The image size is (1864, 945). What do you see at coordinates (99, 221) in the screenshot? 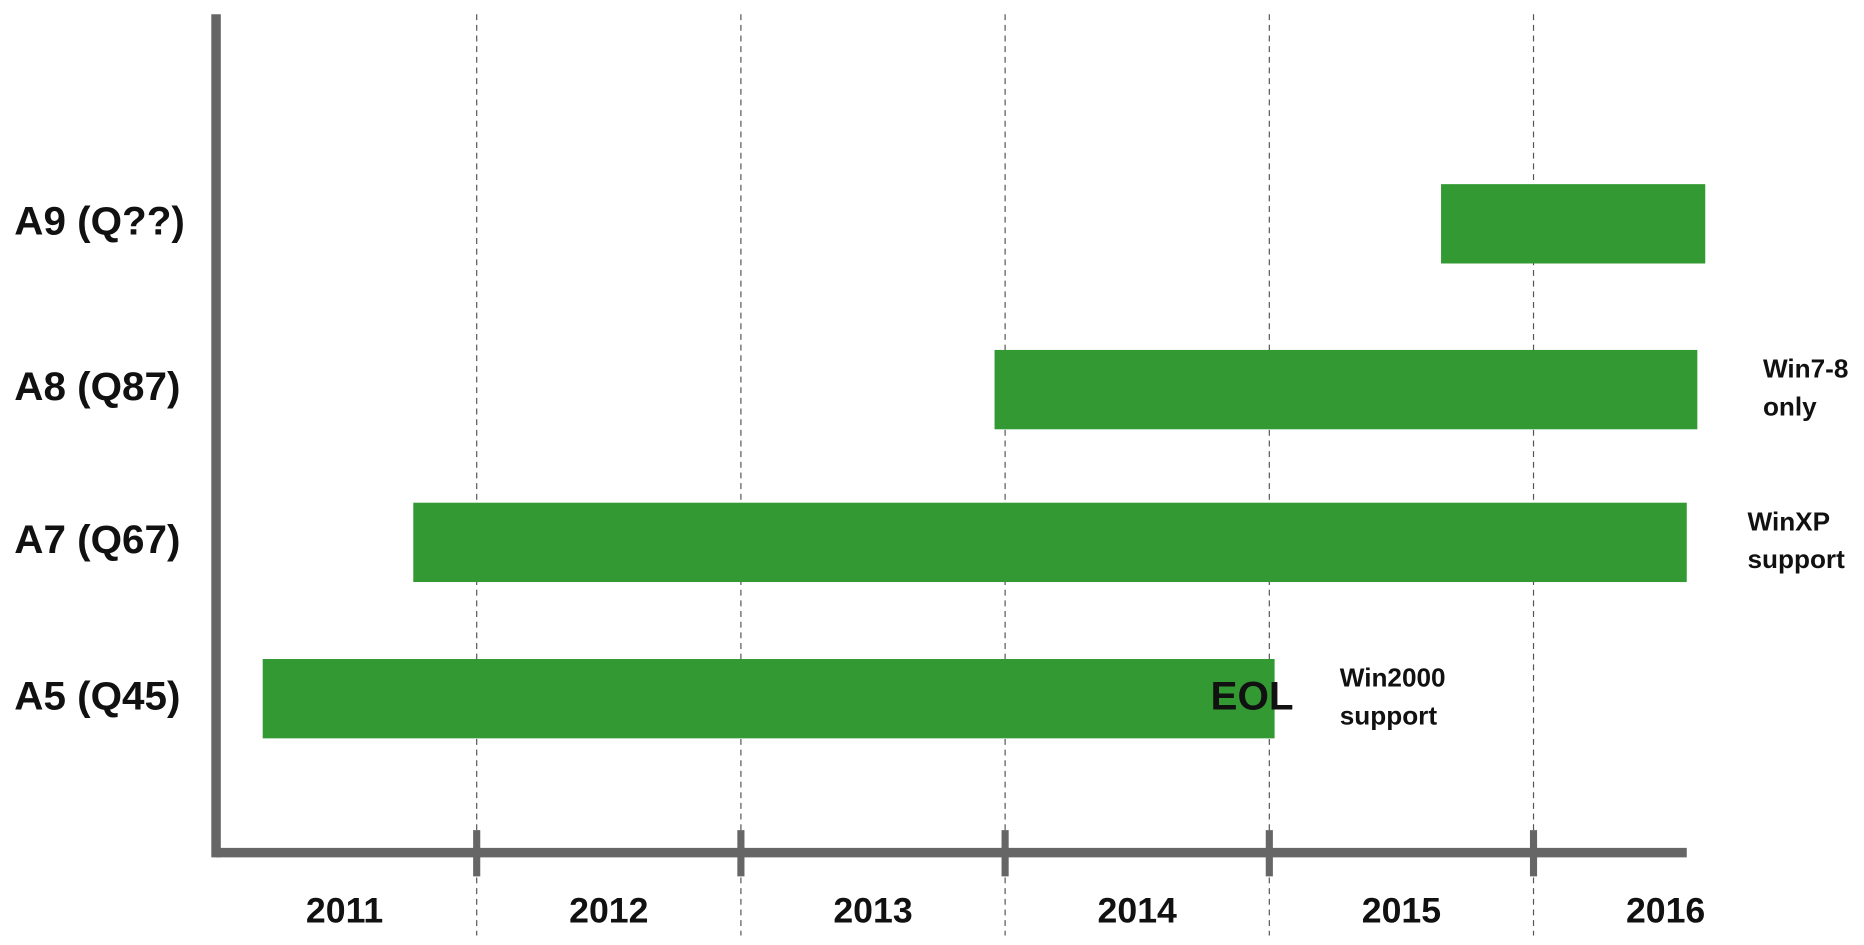
I see `row-label: A9 (Q??)` at bounding box center [99, 221].